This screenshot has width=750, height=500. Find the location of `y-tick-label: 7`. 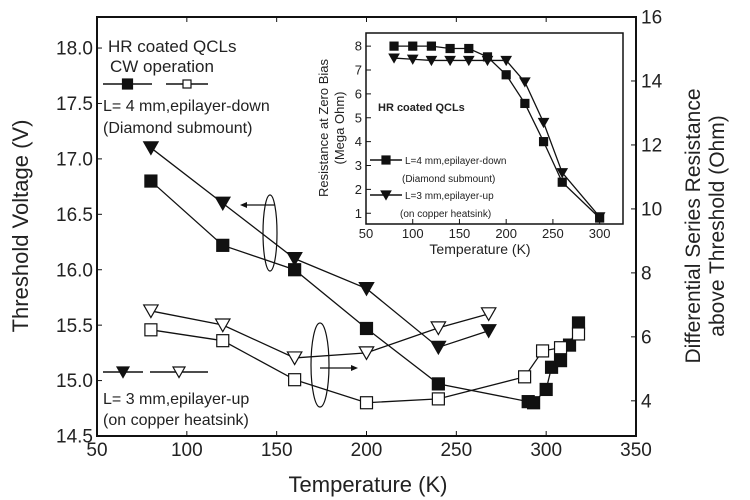

y-tick-label: 7 is located at coordinates (358, 70).